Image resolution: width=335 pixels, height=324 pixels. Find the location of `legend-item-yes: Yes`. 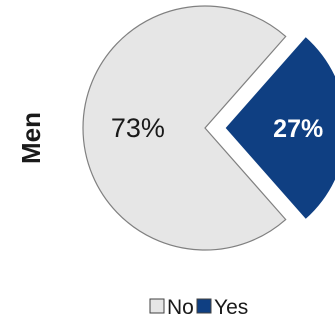

legend-item-yes: Yes is located at coordinates (222, 307).